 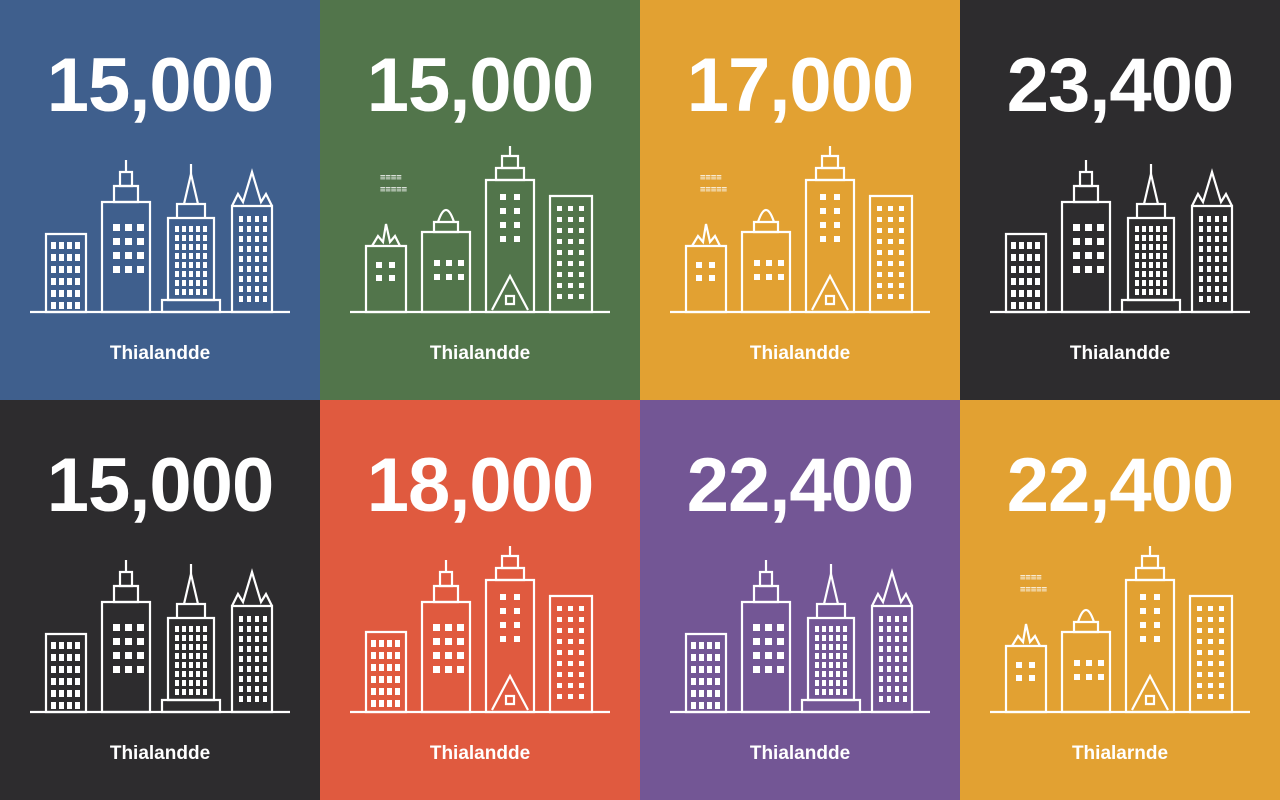 What do you see at coordinates (800, 200) in the screenshot?
I see `tile-3: 17,000 ≡≡≡≡ ≡≡≡≡≡ Thialandde` at bounding box center [800, 200].